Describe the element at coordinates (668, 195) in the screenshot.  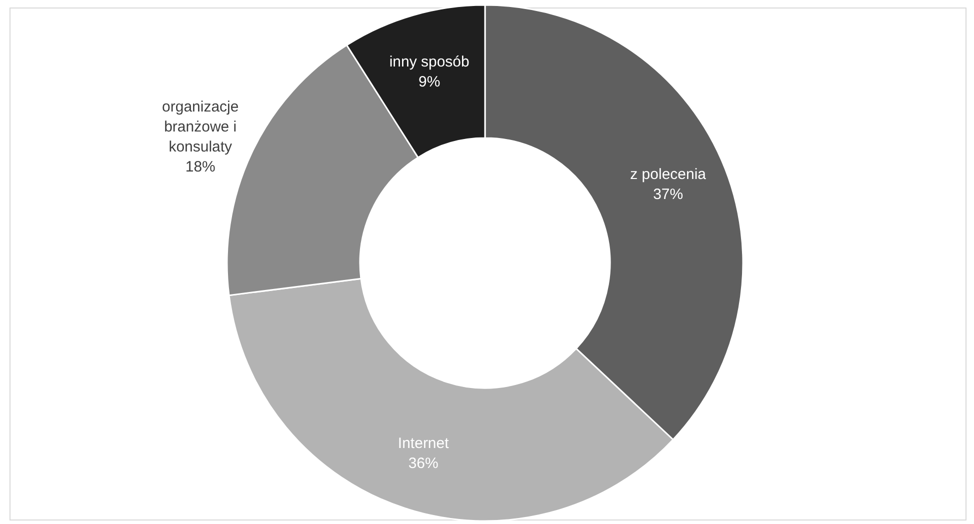
I see `data-label: 37%` at that location.